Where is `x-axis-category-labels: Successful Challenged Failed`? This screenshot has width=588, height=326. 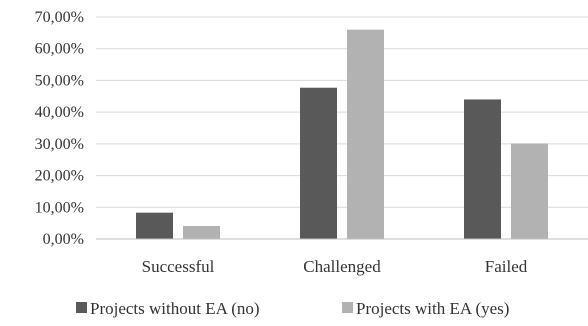
x-axis-category-labels: Successful Challenged Failed is located at coordinates (335, 266).